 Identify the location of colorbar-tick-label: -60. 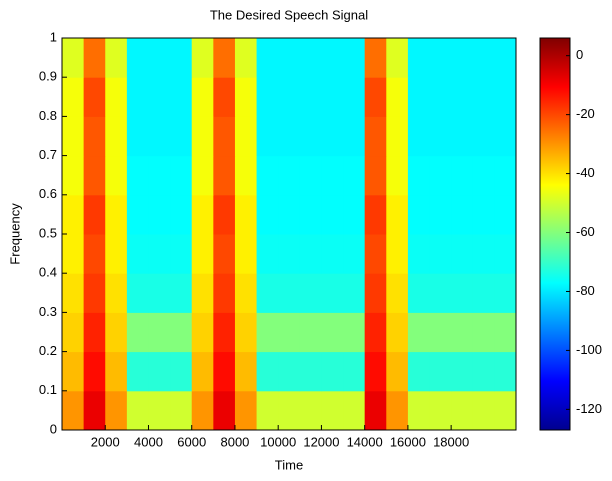
(585, 231).